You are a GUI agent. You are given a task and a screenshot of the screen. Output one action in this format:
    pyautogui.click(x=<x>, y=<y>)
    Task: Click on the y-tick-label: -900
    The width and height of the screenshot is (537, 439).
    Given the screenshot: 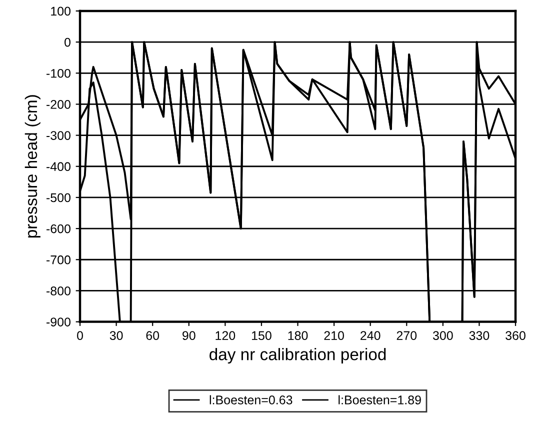 What is the action you would take?
    pyautogui.click(x=58, y=322)
    